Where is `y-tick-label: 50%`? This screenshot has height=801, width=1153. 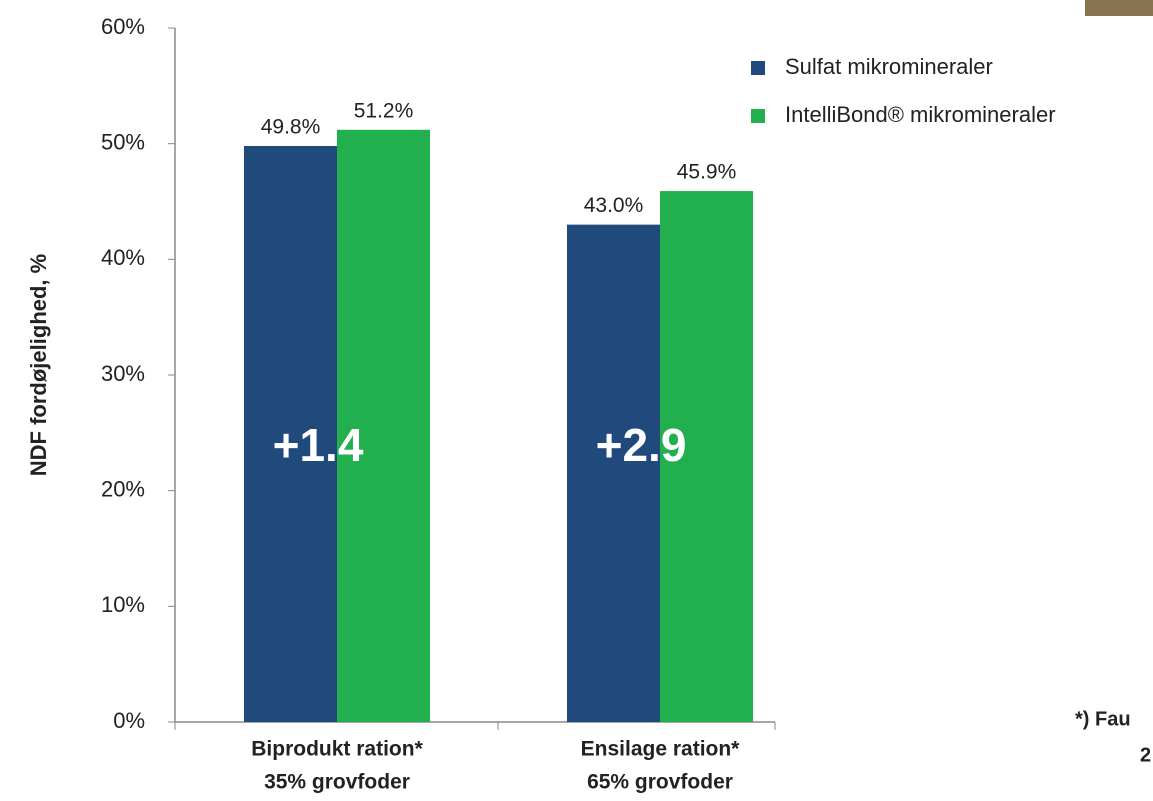 y-tick-label: 50% is located at coordinates (123, 141).